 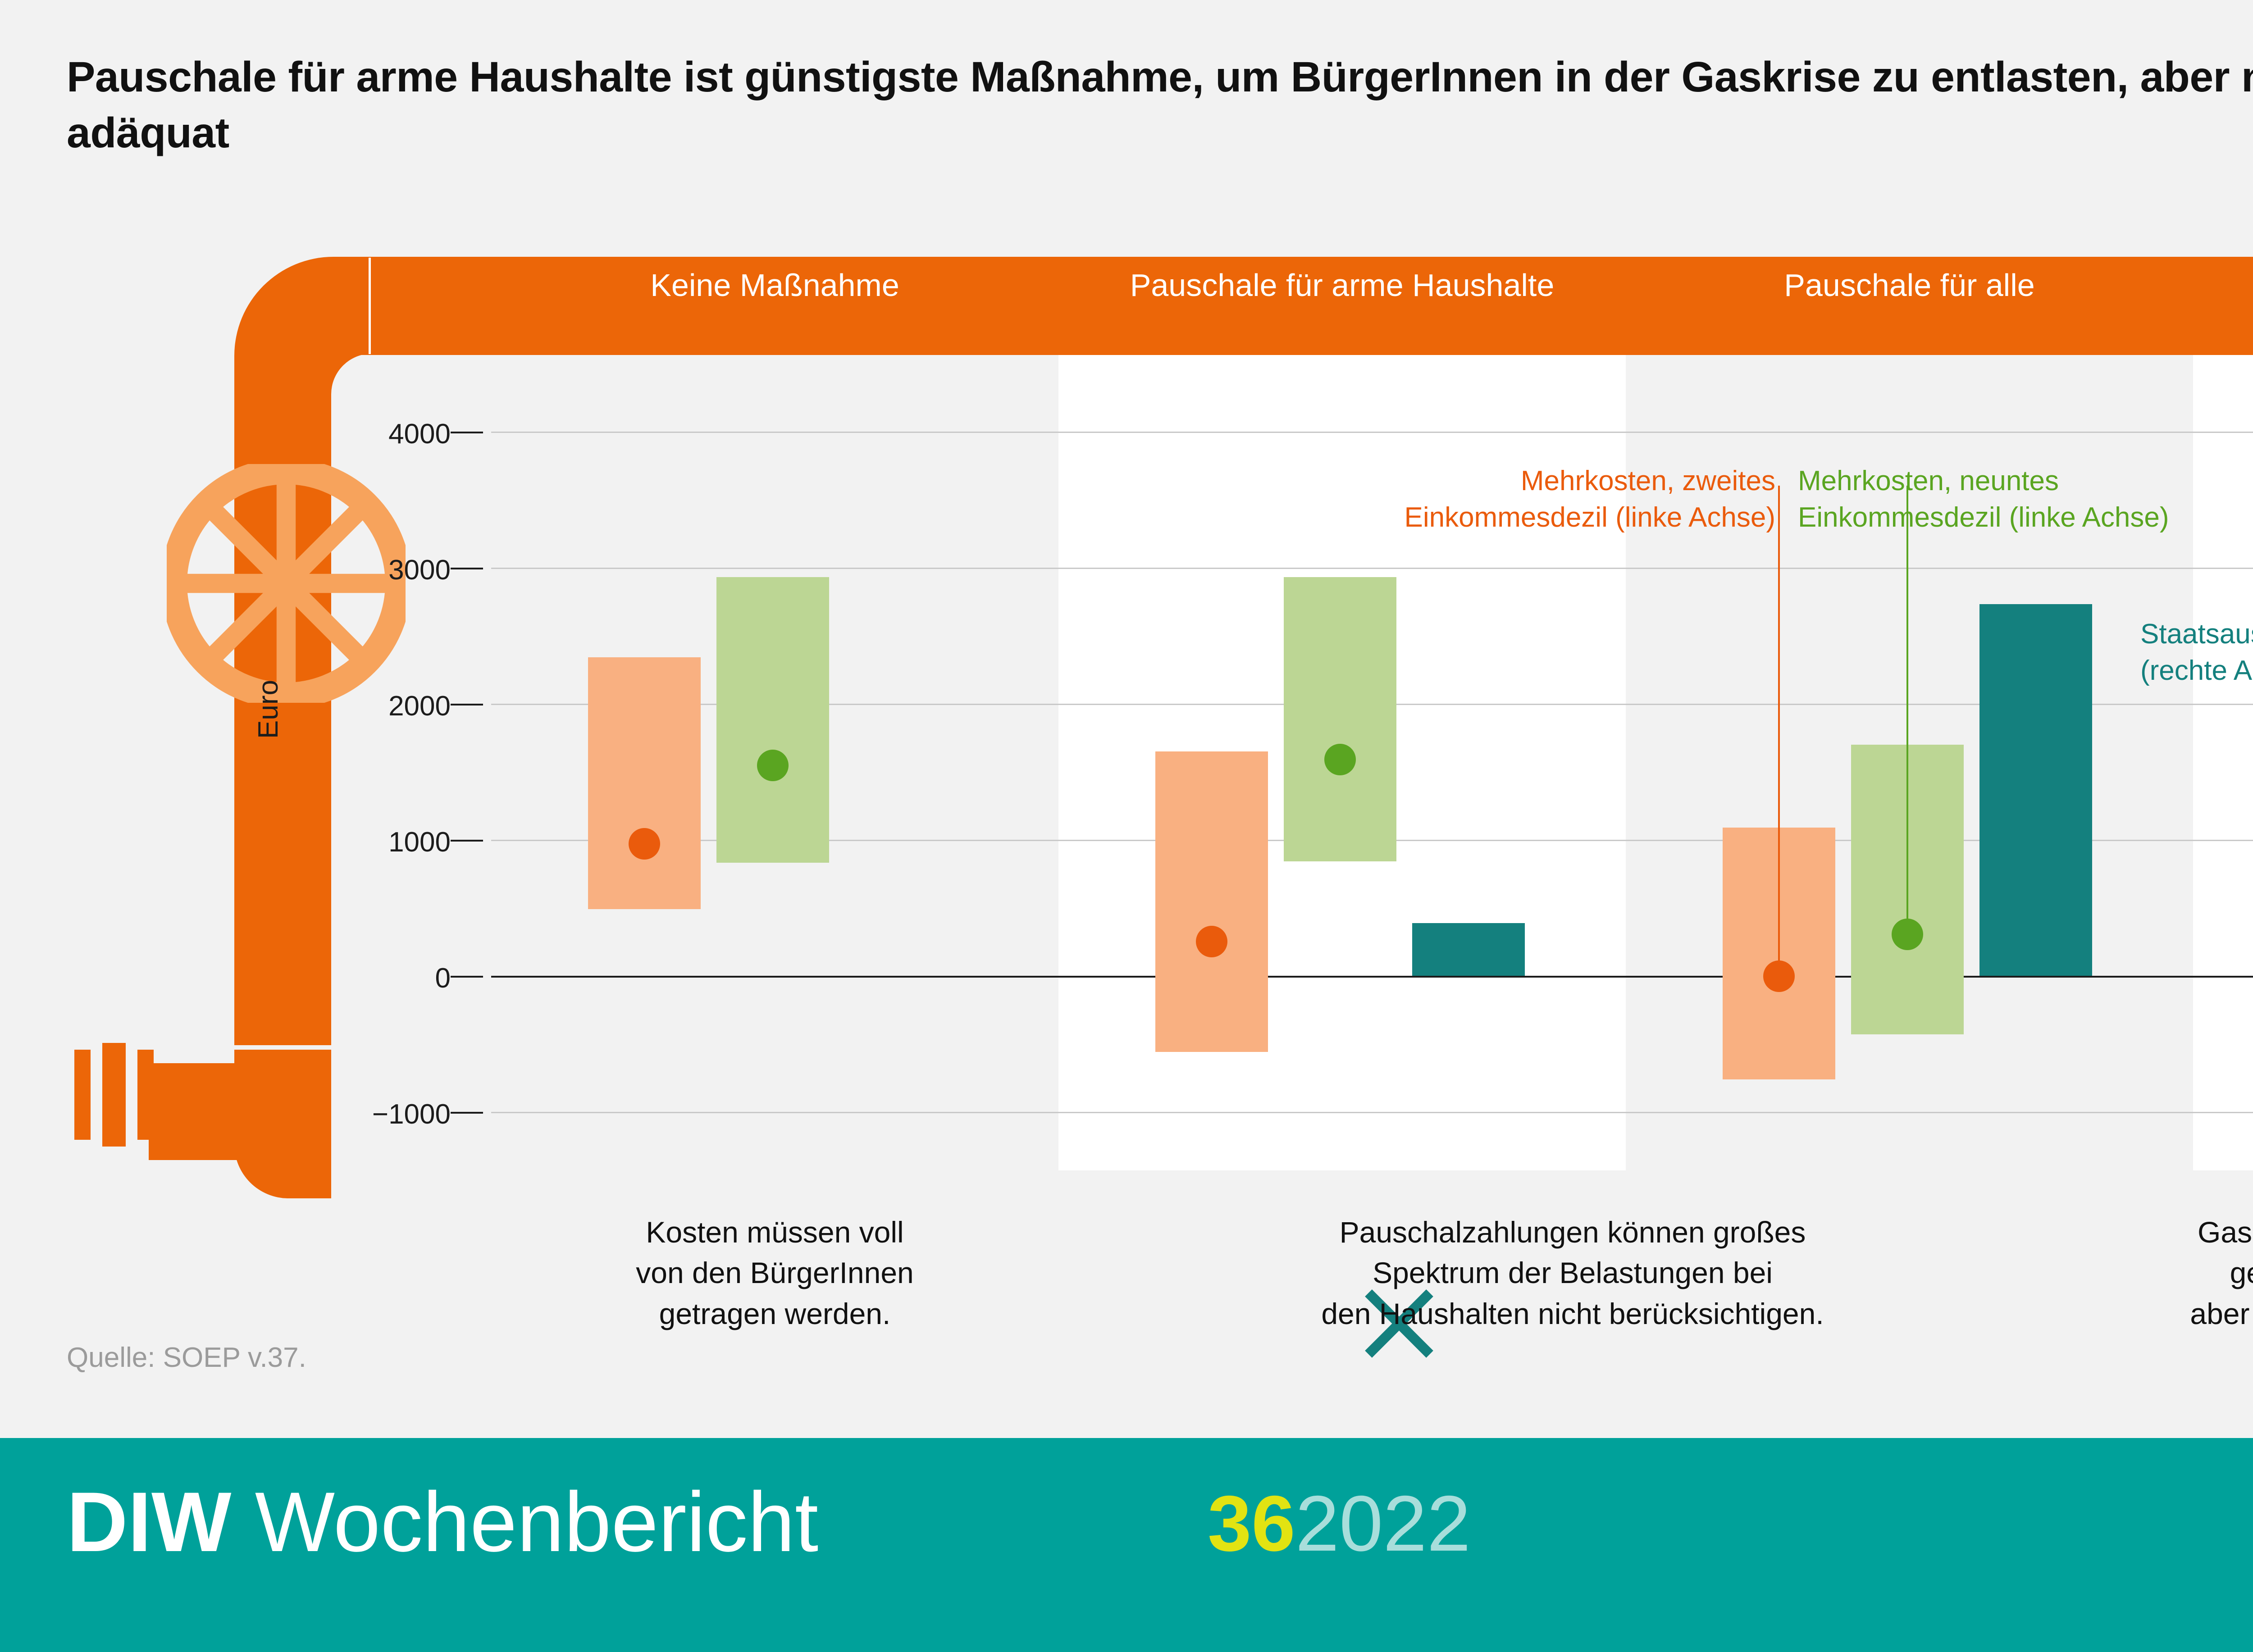 What do you see at coordinates (419, 570) in the screenshot?
I see `ytick-left-3000: 3000` at bounding box center [419, 570].